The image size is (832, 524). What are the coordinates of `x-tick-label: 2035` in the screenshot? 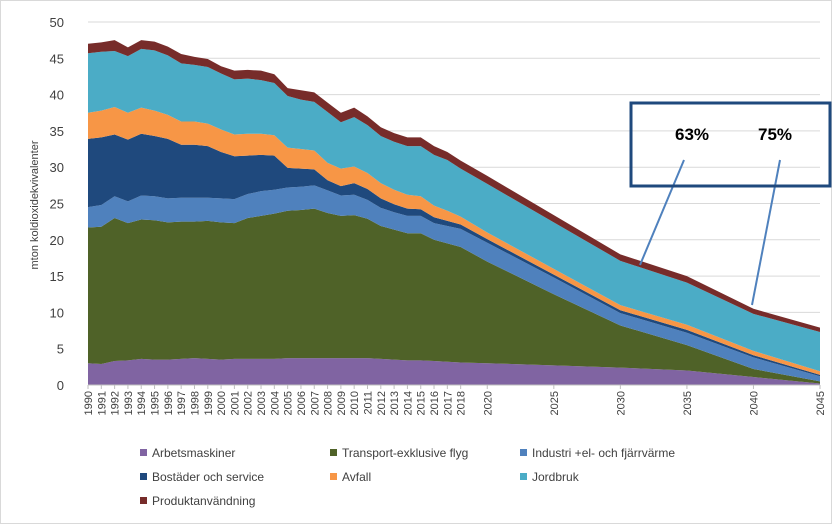 It's located at (688, 403).